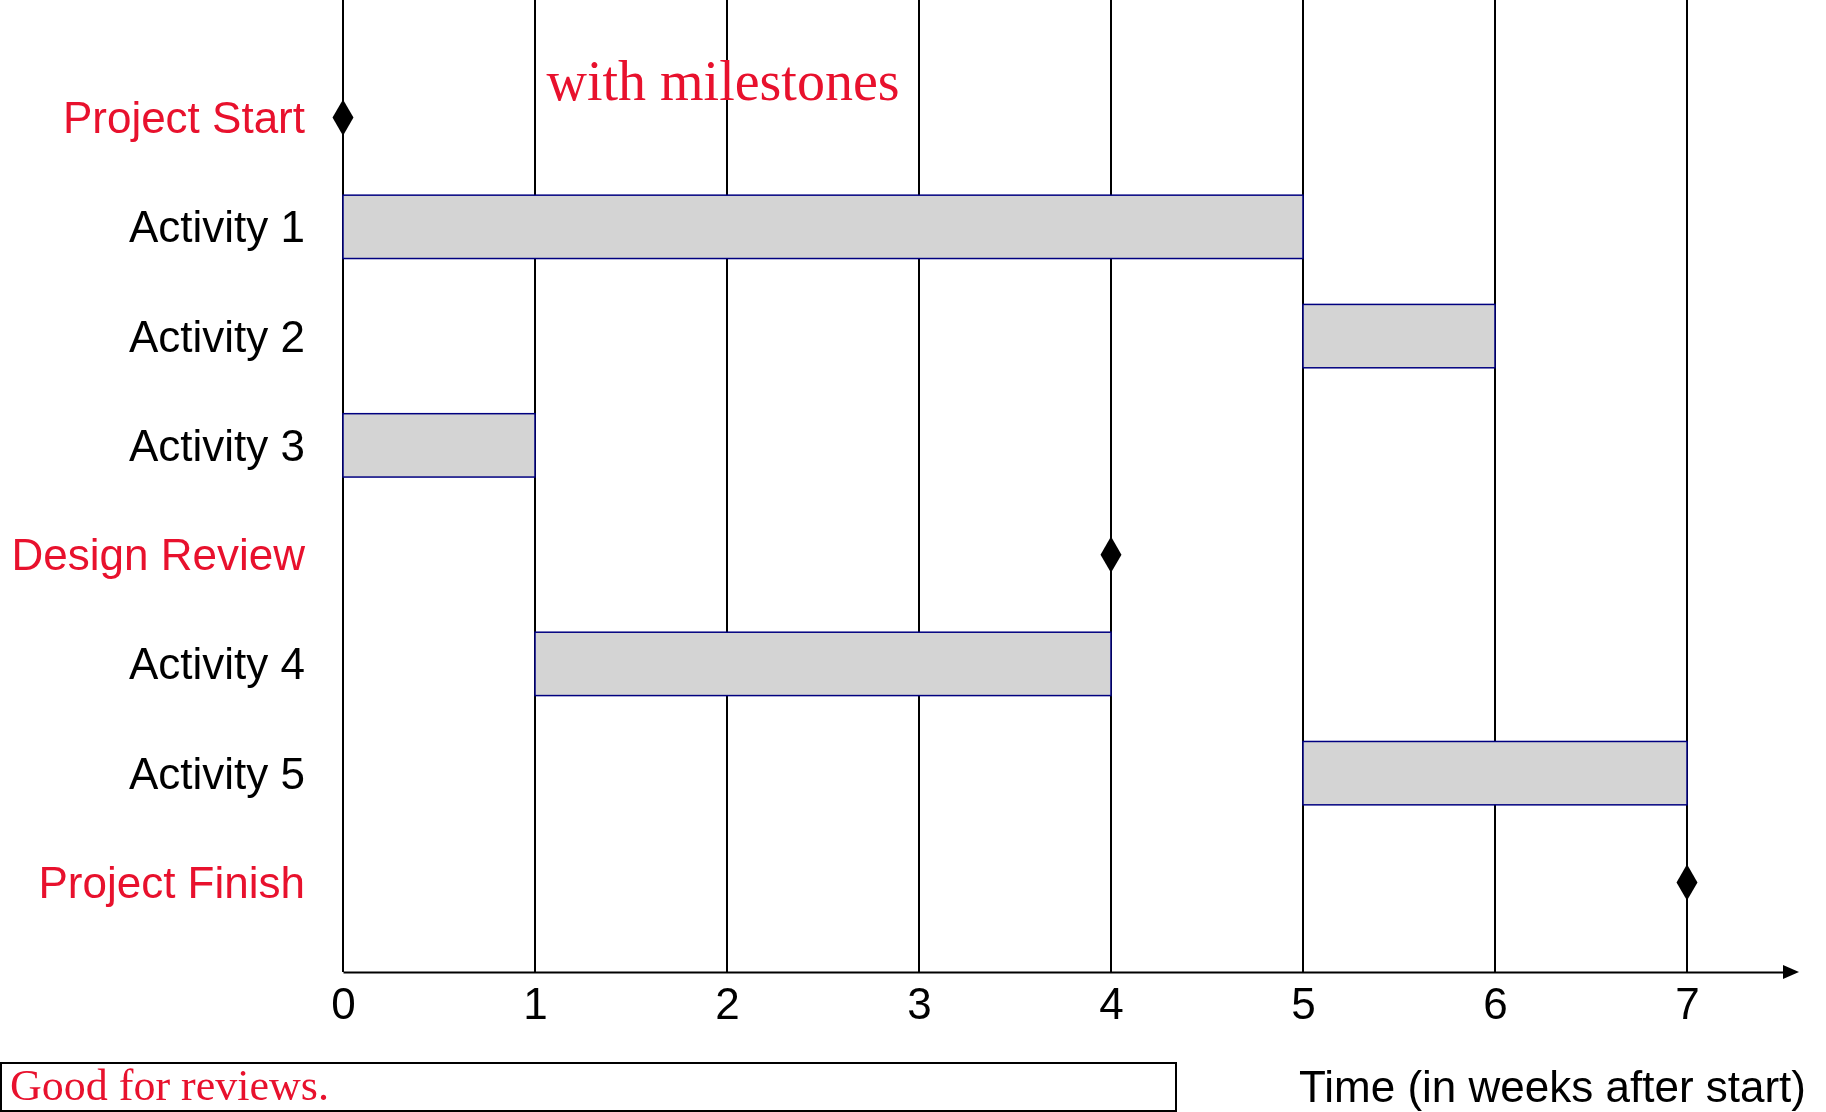 This screenshot has height=1112, width=1826. What do you see at coordinates (727, 1004) in the screenshot?
I see `x-tick-label: 2` at bounding box center [727, 1004].